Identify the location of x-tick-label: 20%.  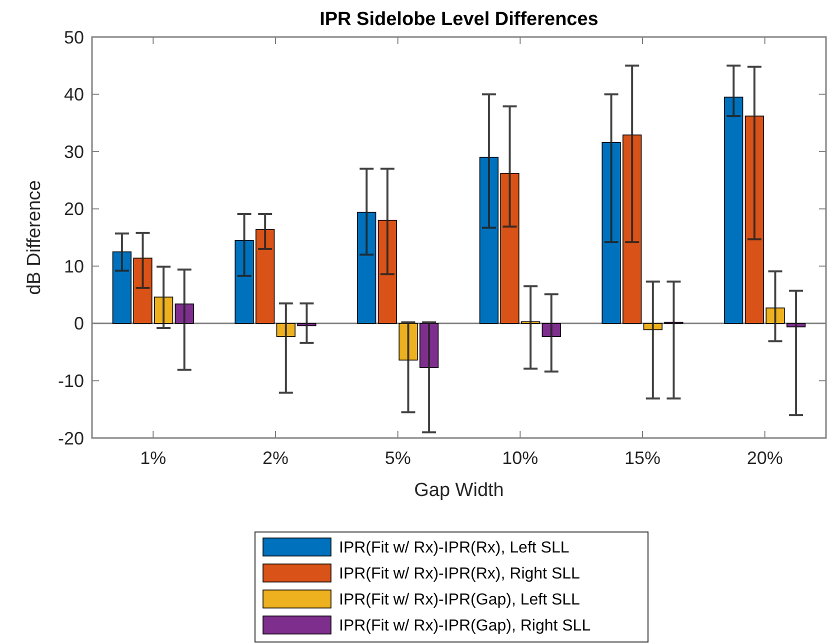
(764, 458).